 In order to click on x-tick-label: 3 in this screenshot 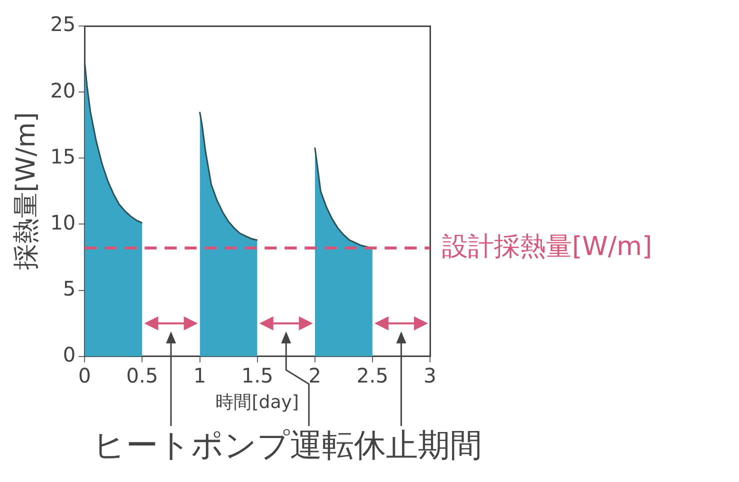, I will do `click(430, 376)`.